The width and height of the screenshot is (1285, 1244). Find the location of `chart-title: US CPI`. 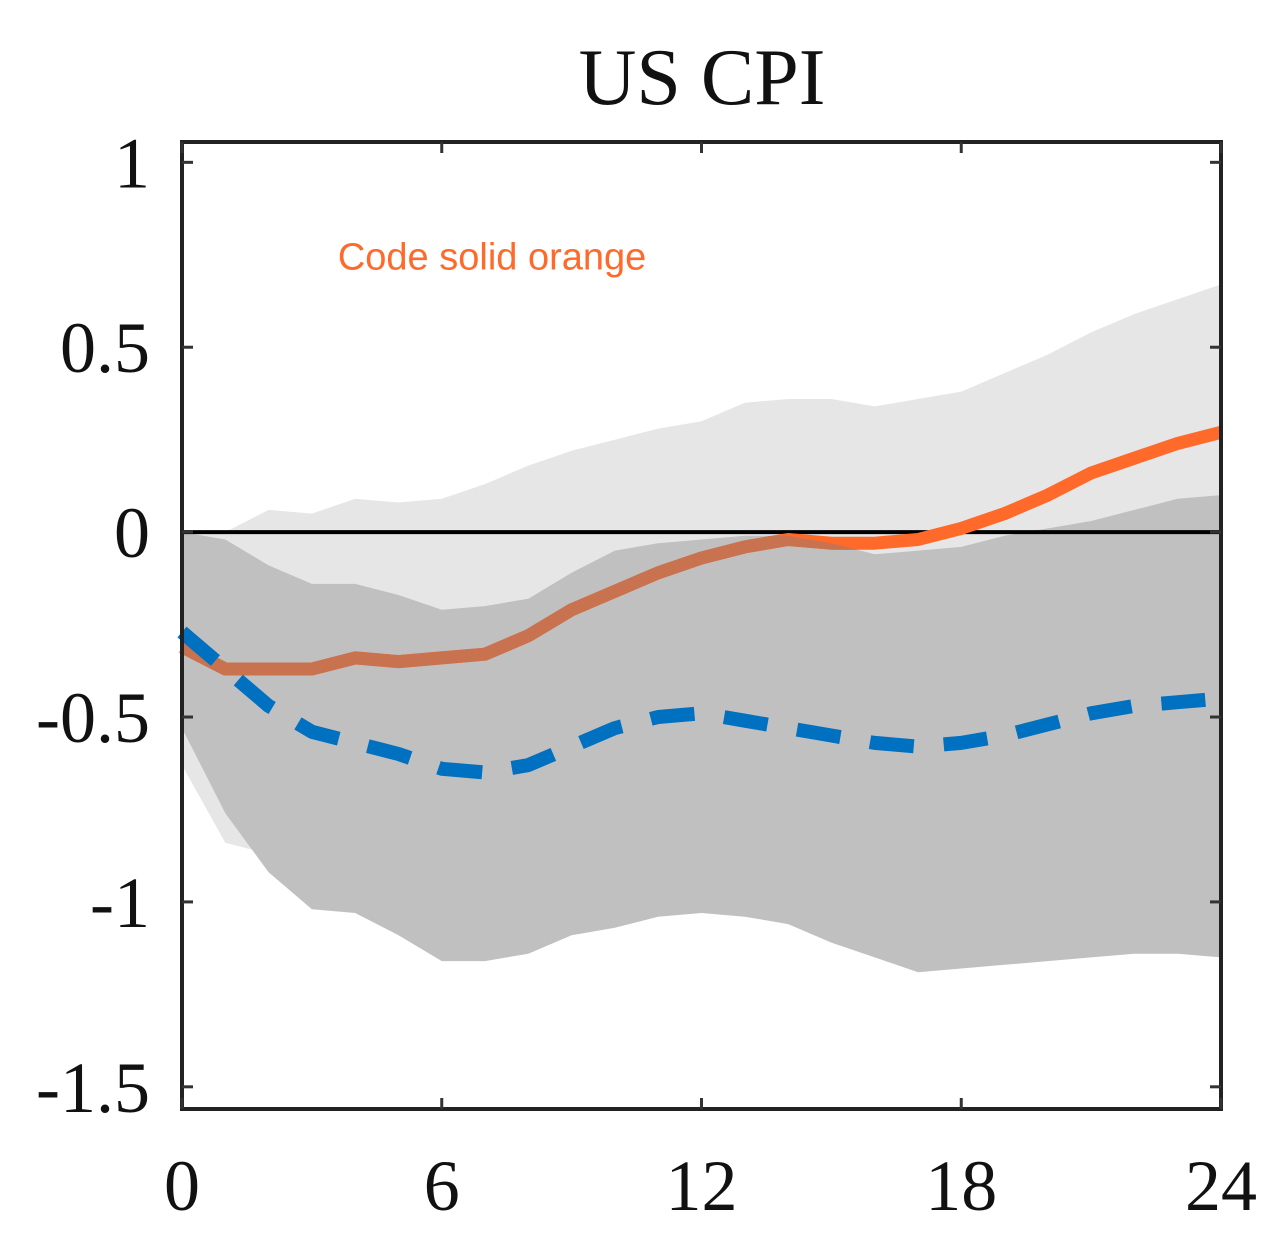

chart-title: US CPI is located at coordinates (702, 78).